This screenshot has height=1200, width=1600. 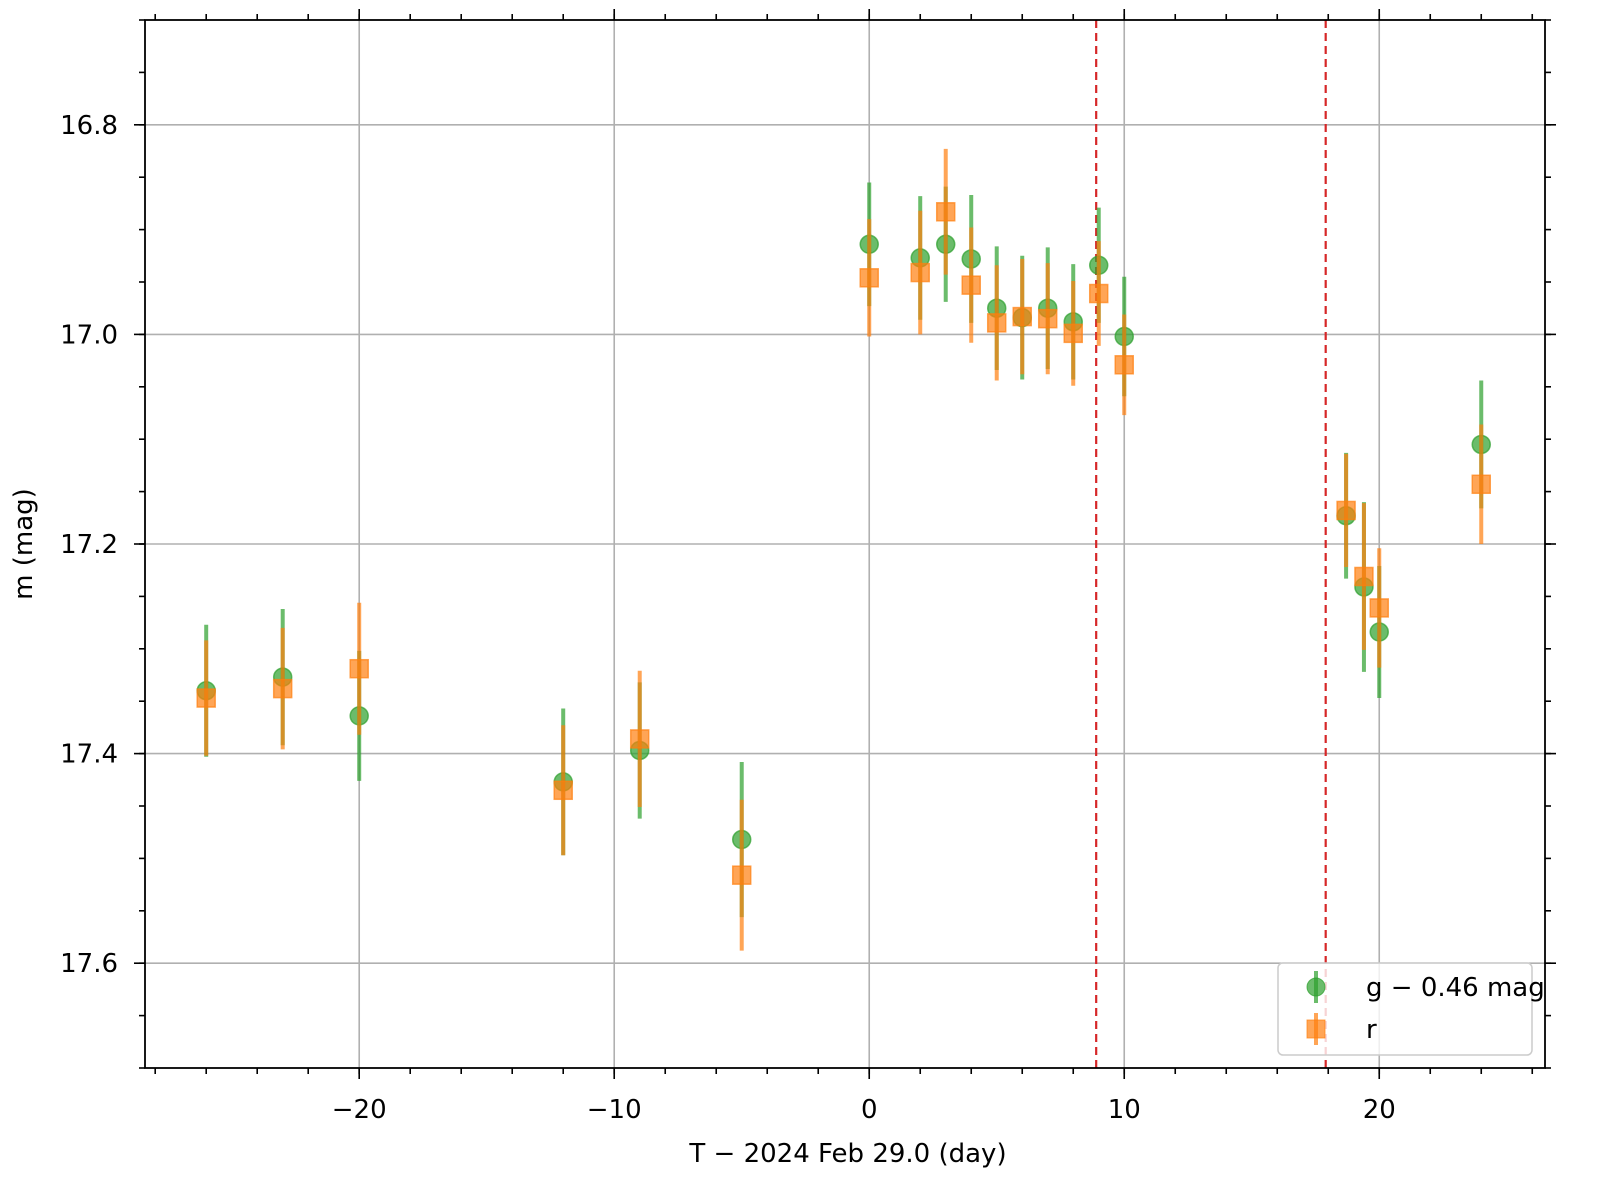 What do you see at coordinates (89, 755) in the screenshot?
I see `y-tick-label: 17.4` at bounding box center [89, 755].